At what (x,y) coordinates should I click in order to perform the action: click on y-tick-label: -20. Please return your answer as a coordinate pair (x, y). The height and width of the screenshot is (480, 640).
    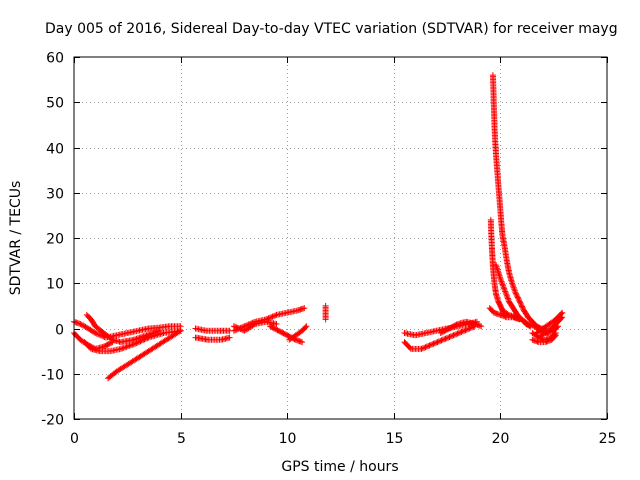
    Looking at the image, I should click on (52, 421).